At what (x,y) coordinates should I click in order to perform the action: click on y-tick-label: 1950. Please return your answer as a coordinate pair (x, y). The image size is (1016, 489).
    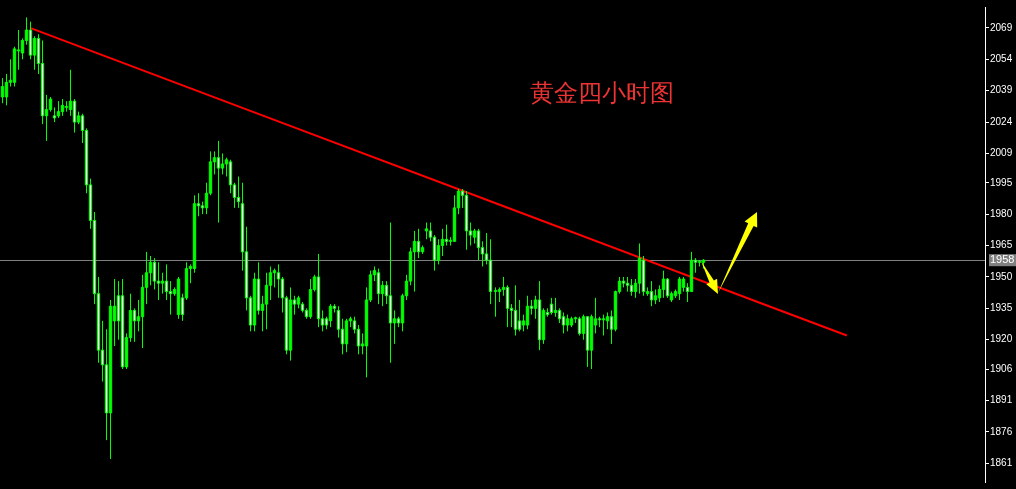
    Looking at the image, I should click on (1001, 276).